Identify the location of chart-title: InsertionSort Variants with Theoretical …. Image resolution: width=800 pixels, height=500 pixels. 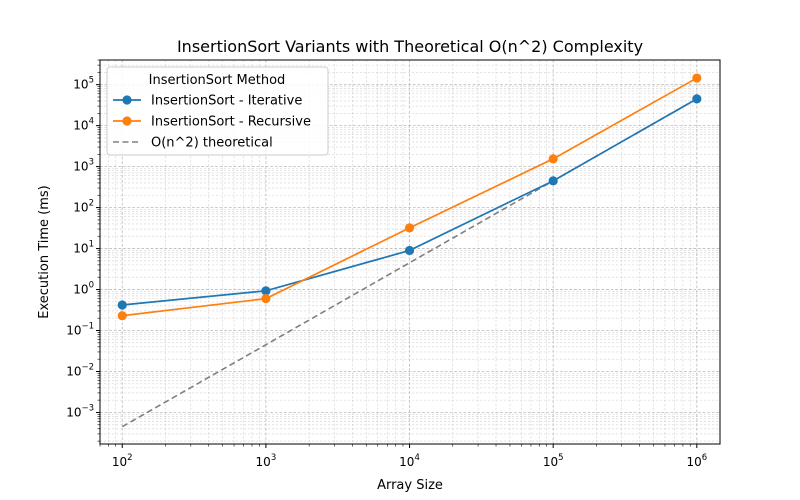
(410, 46).